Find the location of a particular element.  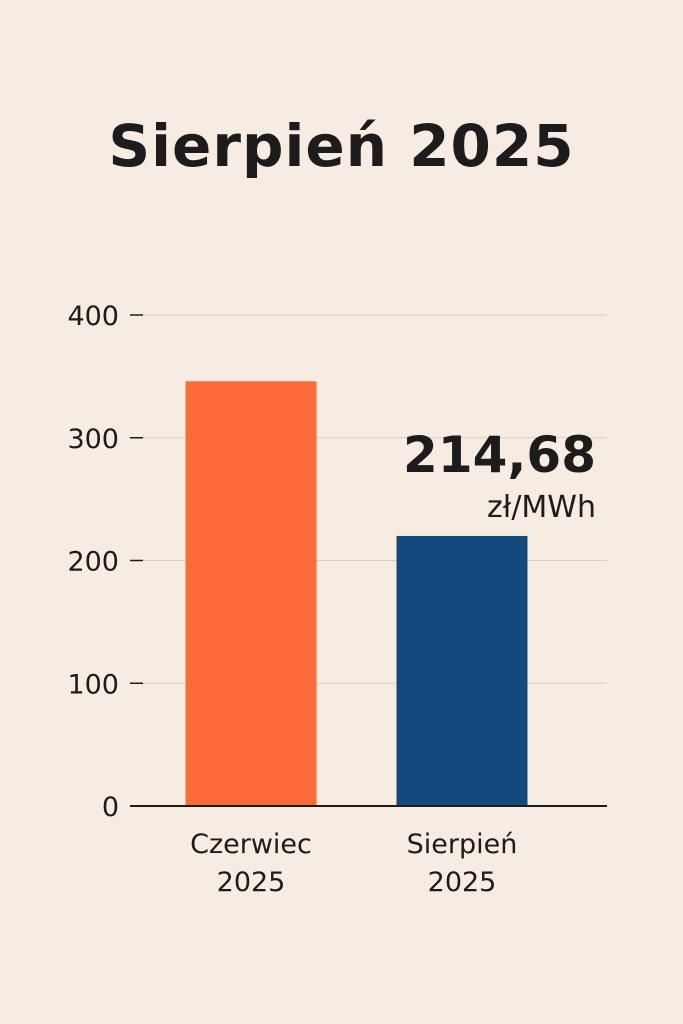

x-tick-label: Czerwiec is located at coordinates (251, 844).